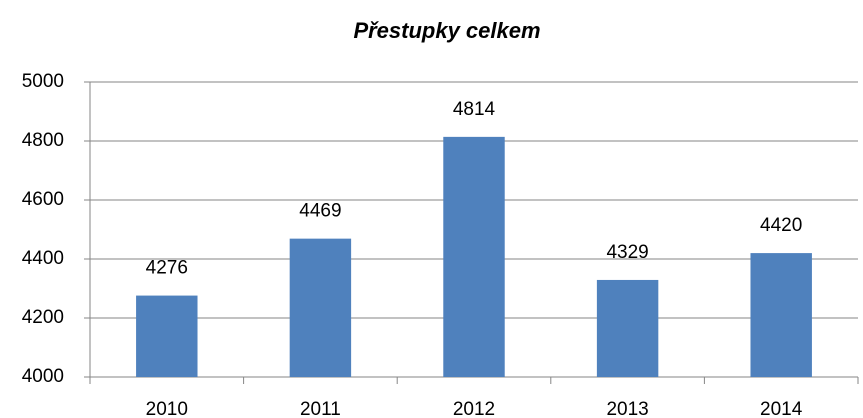 This screenshot has width=863, height=418. What do you see at coordinates (781, 408) in the screenshot?
I see `x-tick-label: 2014` at bounding box center [781, 408].